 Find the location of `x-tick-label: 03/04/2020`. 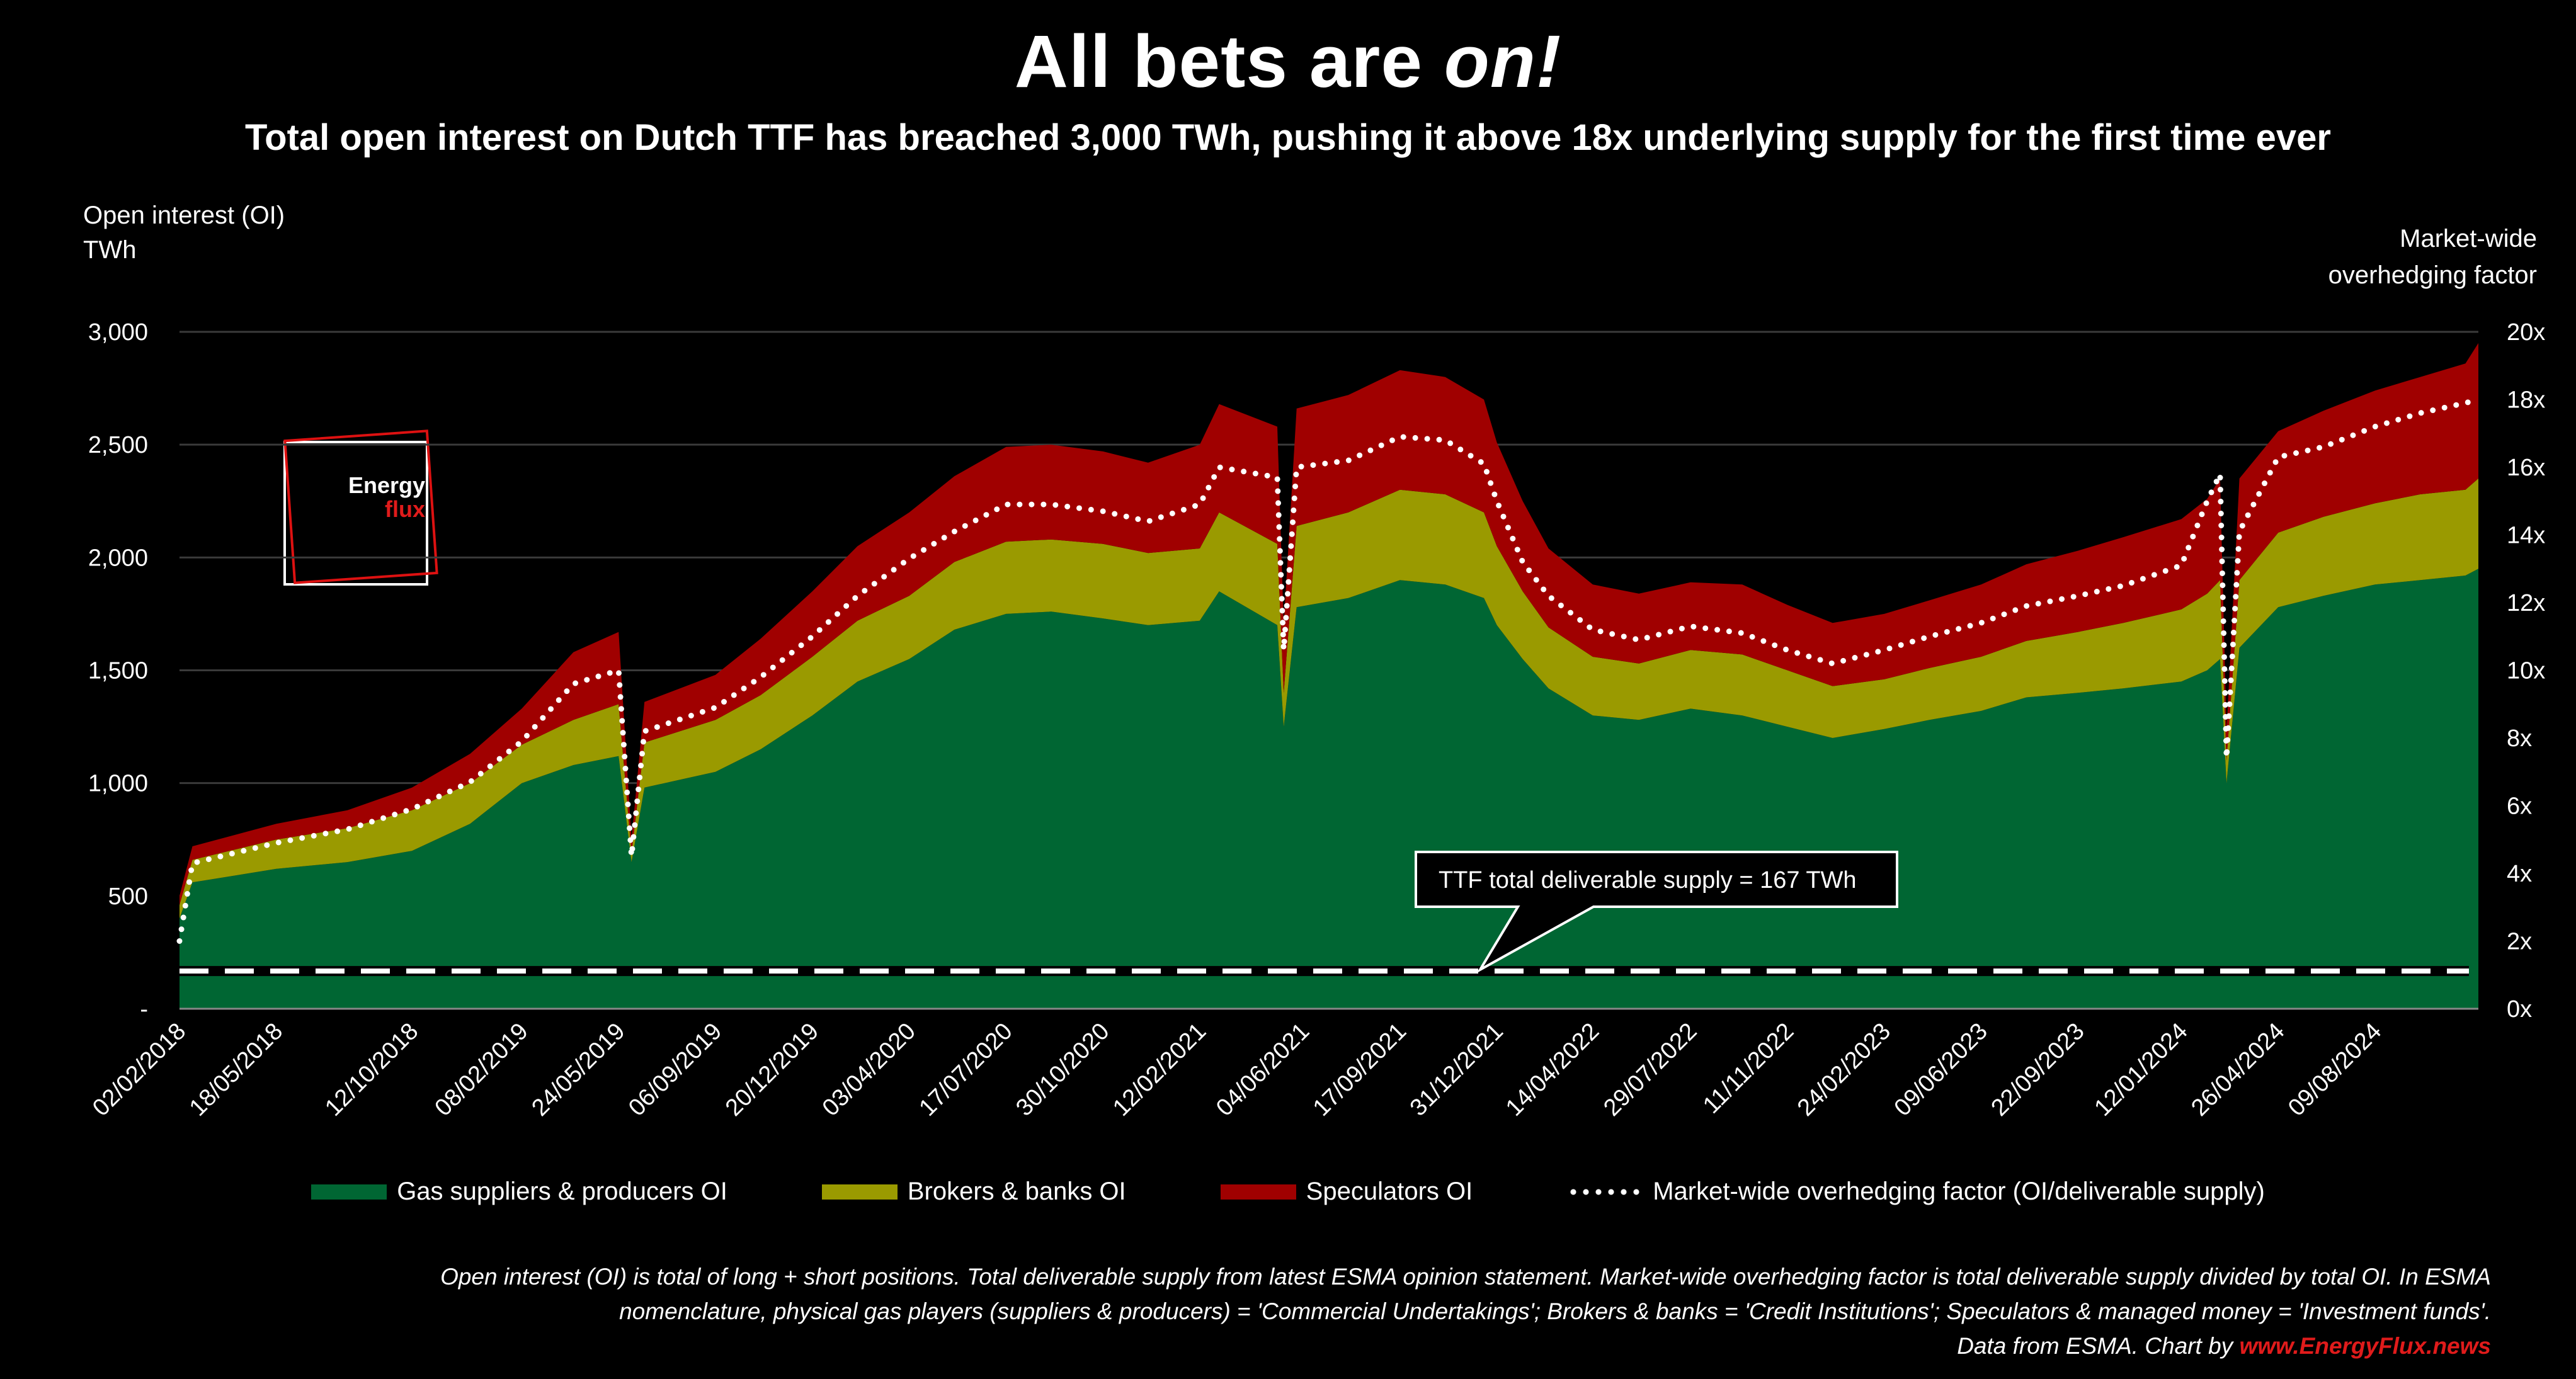

x-tick-label: 03/04/2020 is located at coordinates (869, 1069).